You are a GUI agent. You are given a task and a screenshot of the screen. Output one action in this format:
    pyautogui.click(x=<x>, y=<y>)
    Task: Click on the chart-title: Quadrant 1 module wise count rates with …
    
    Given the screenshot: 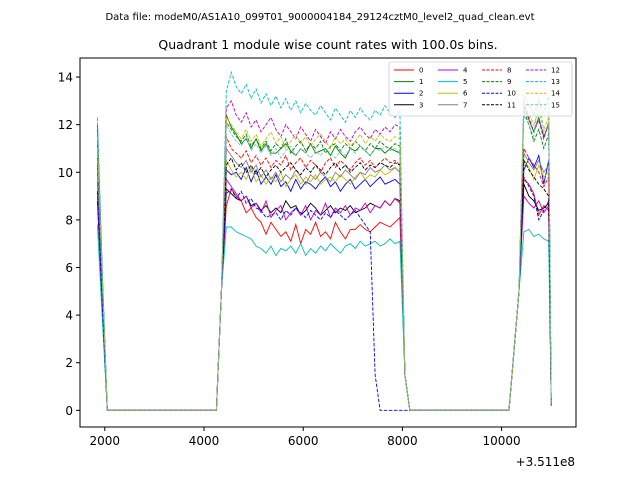 What is the action you would take?
    pyautogui.click(x=327, y=44)
    